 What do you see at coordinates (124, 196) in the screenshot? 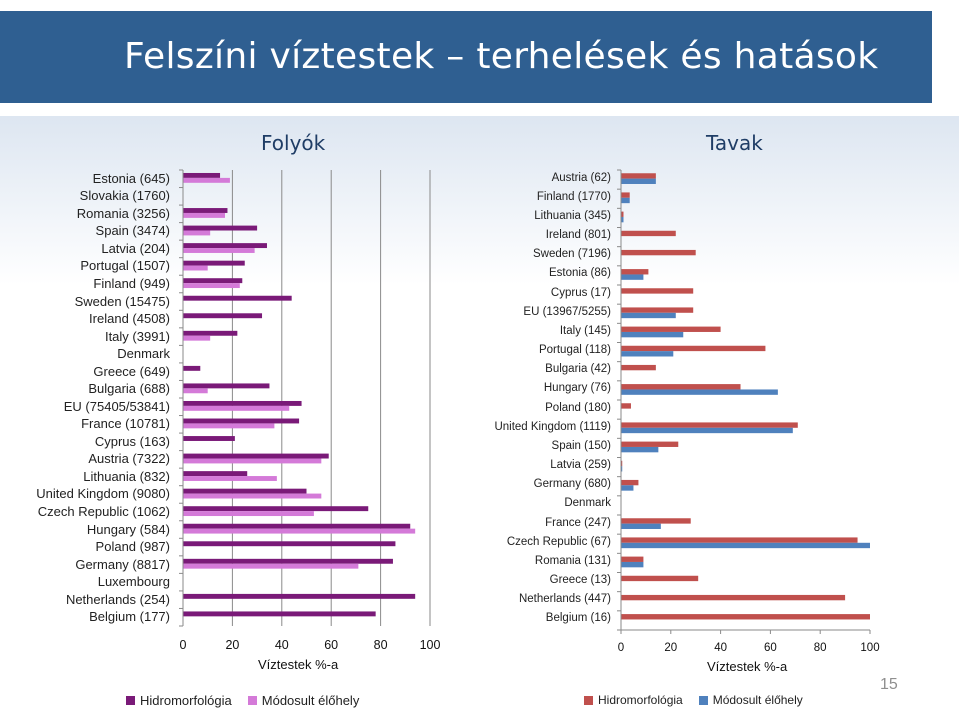
I see `rivers-category-label: Slovakia (1760)` at bounding box center [124, 196].